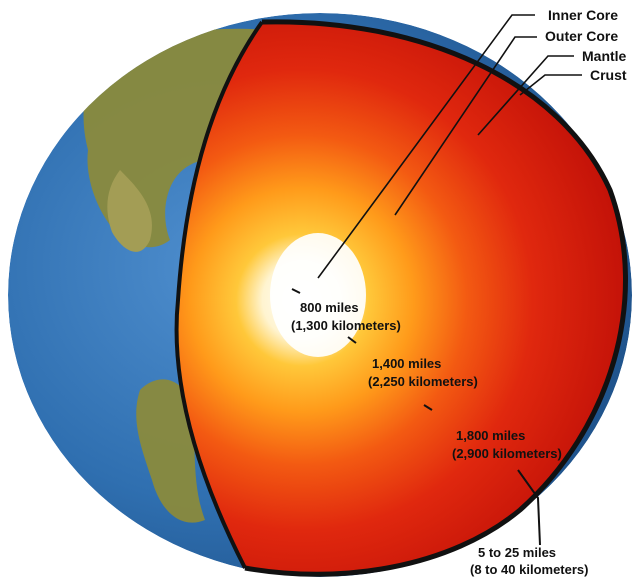 This screenshot has height=581, width=640. Describe the element at coordinates (406, 363) in the screenshot. I see `measure-outer-miles: 1,400 miles` at that location.